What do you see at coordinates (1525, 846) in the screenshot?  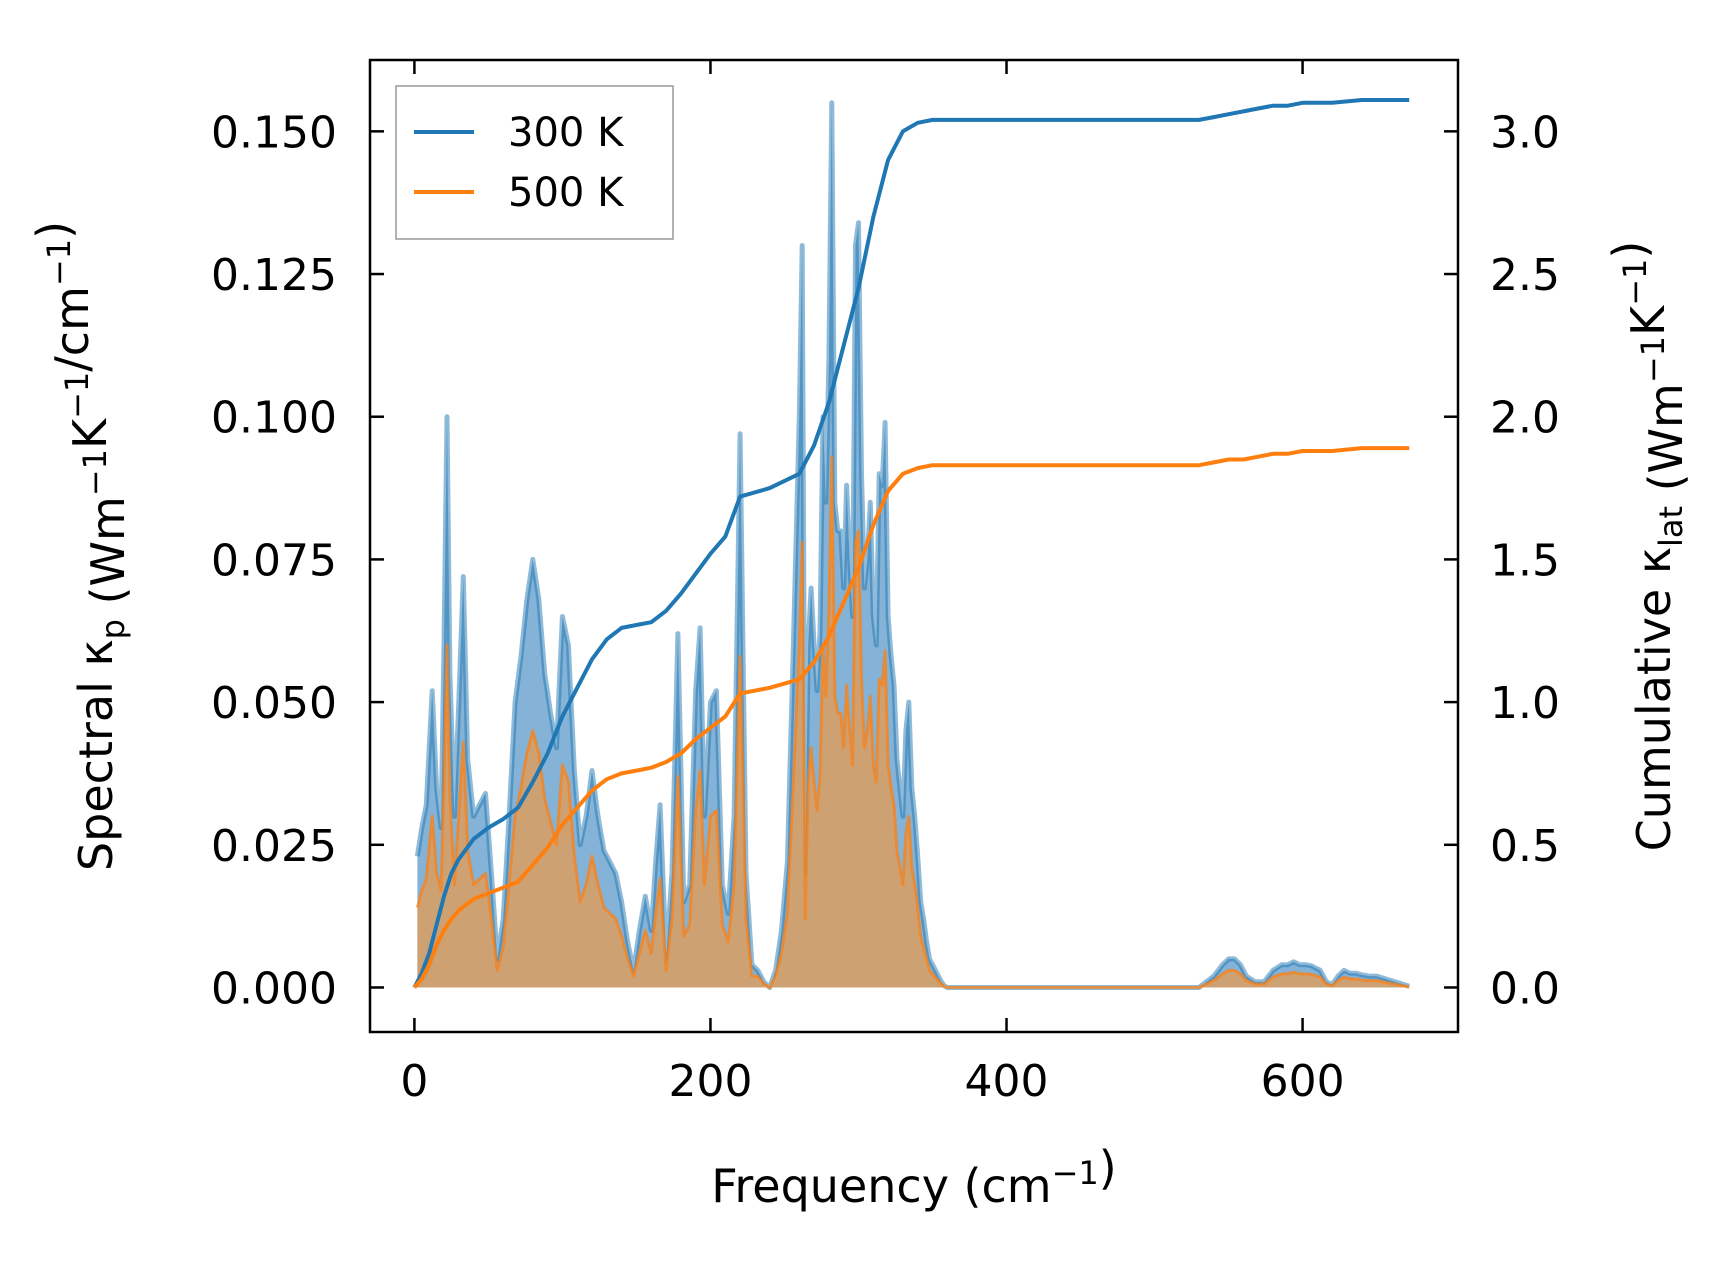 I see `y-right-tick-label: 0.5` at bounding box center [1525, 846].